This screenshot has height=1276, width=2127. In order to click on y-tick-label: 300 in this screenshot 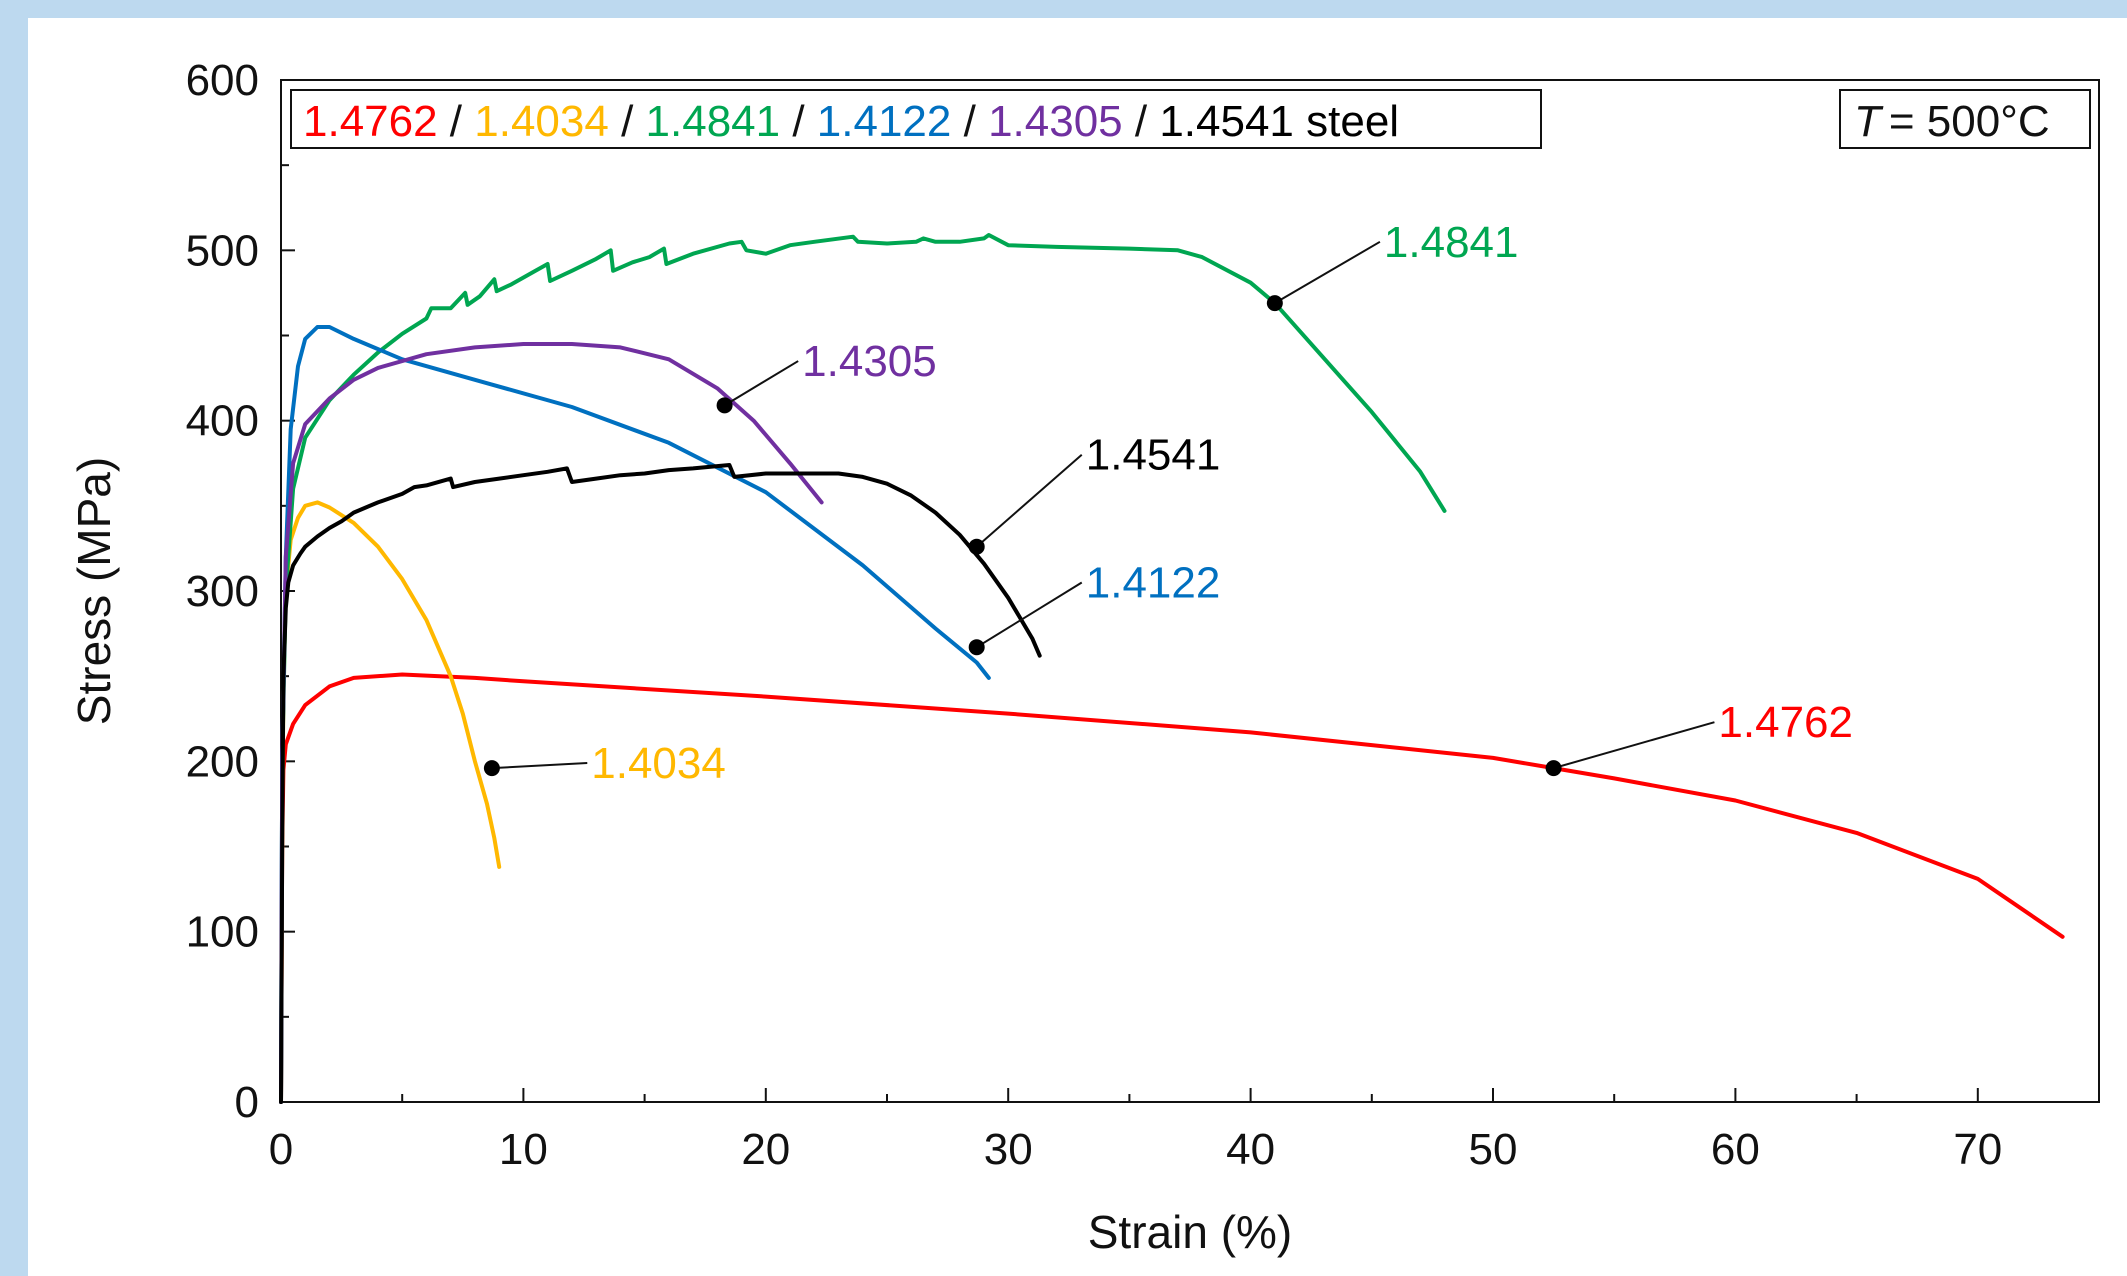, I will do `click(222, 591)`.